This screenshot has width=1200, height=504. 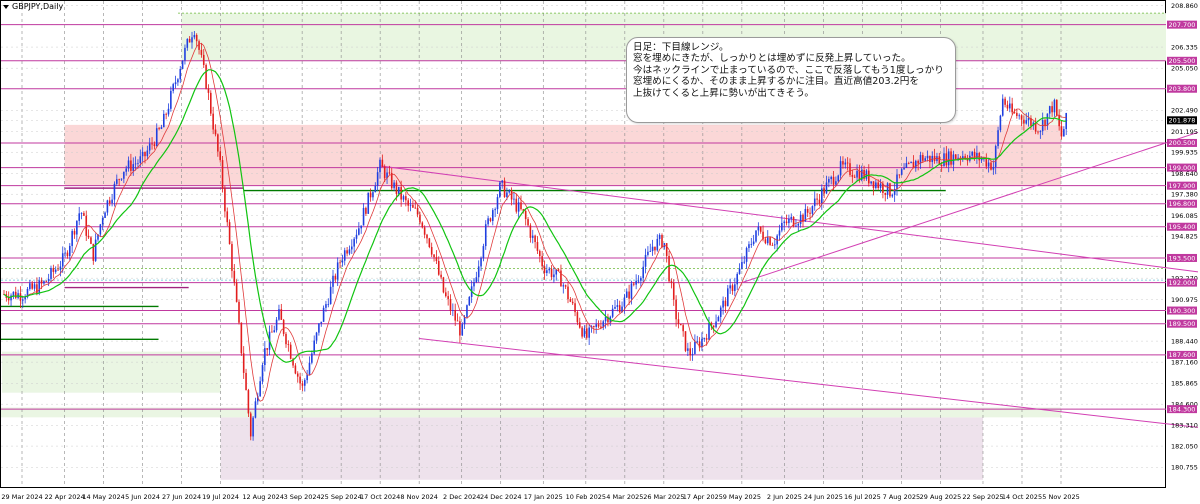 I want to click on current-price-tag, so click(x=1182, y=120).